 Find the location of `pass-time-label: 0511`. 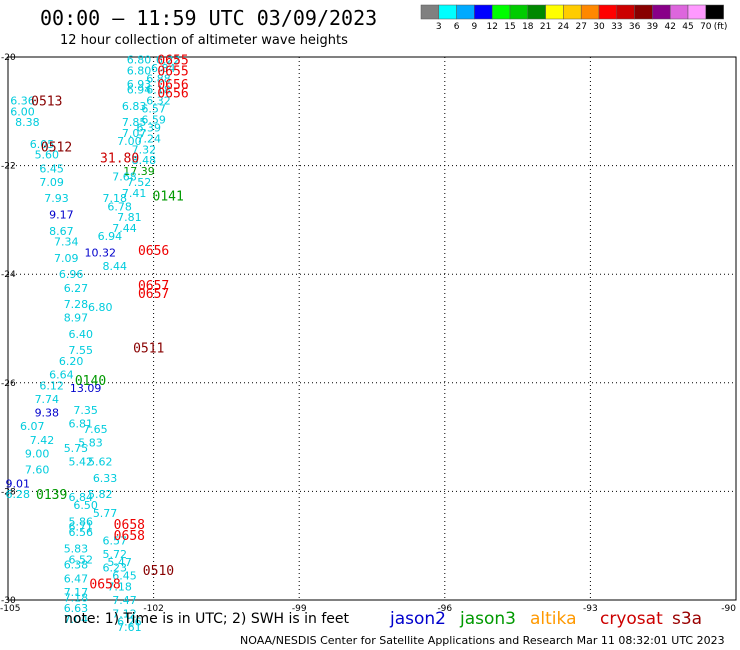

pass-time-label: 0511 is located at coordinates (148, 349).